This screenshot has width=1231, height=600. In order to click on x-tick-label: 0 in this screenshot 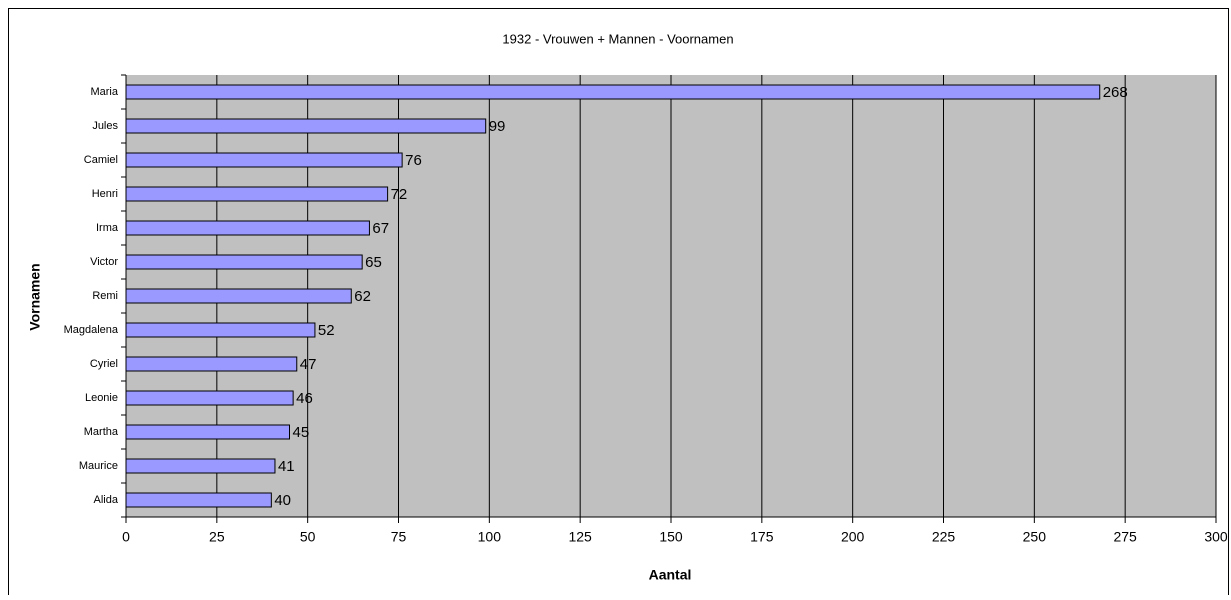, I will do `click(126, 537)`.